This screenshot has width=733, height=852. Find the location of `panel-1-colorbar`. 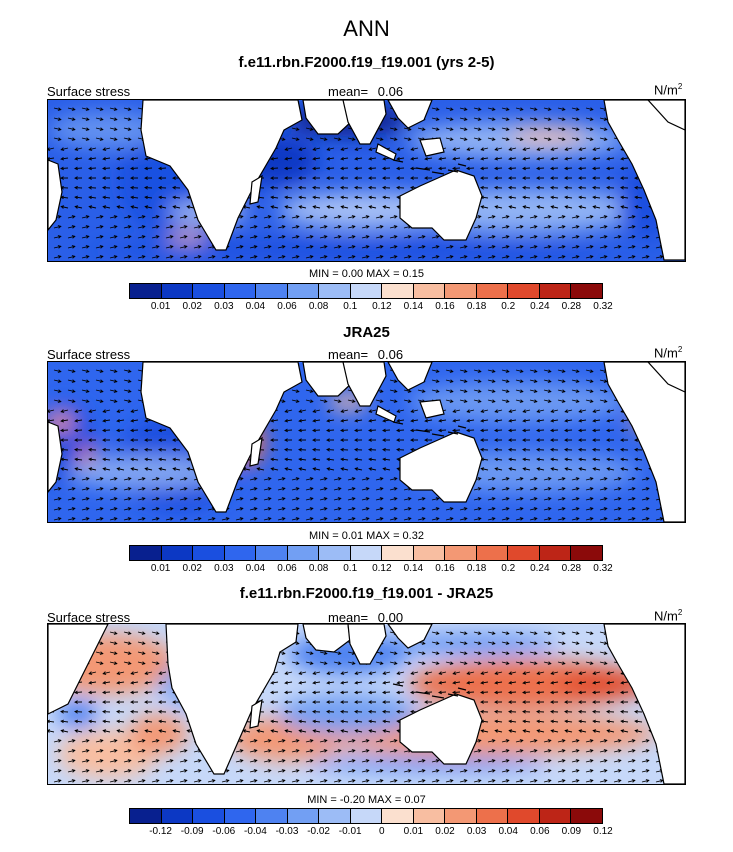

panel-1-colorbar is located at coordinates (366, 291).